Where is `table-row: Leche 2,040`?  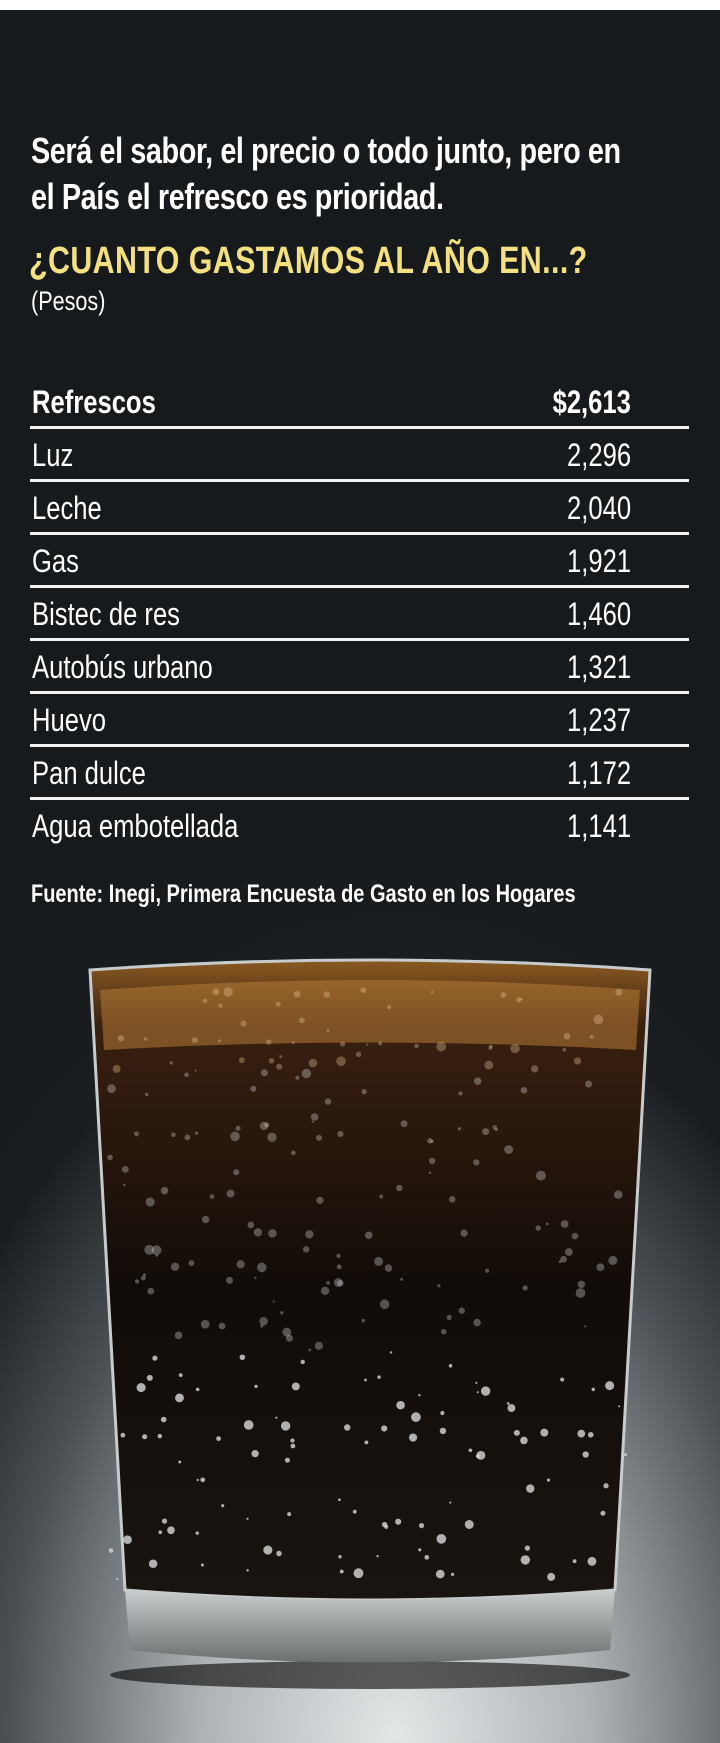 table-row: Leche 2,040 is located at coordinates (359, 508).